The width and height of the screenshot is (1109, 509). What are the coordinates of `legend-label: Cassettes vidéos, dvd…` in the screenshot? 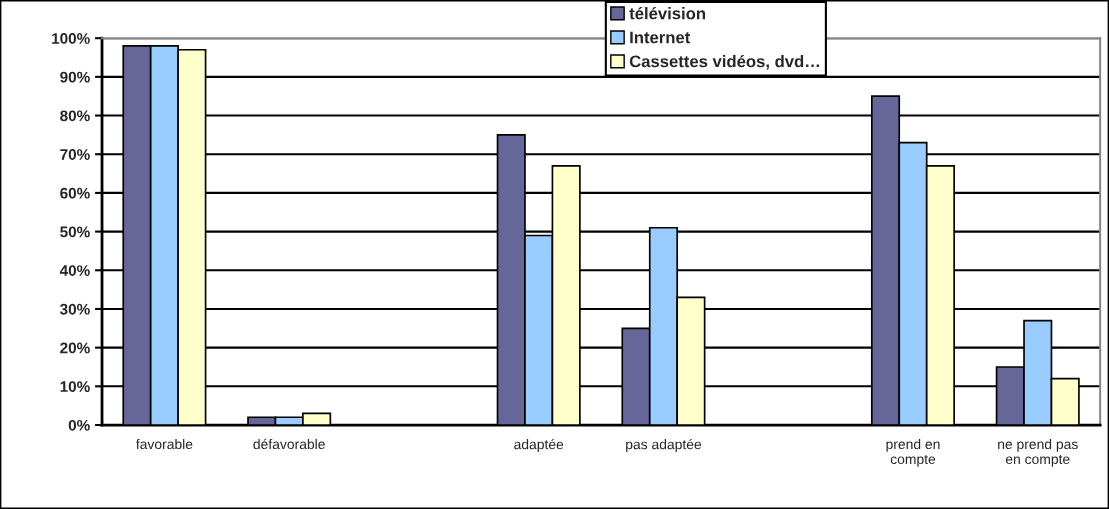 It's located at (724, 62).